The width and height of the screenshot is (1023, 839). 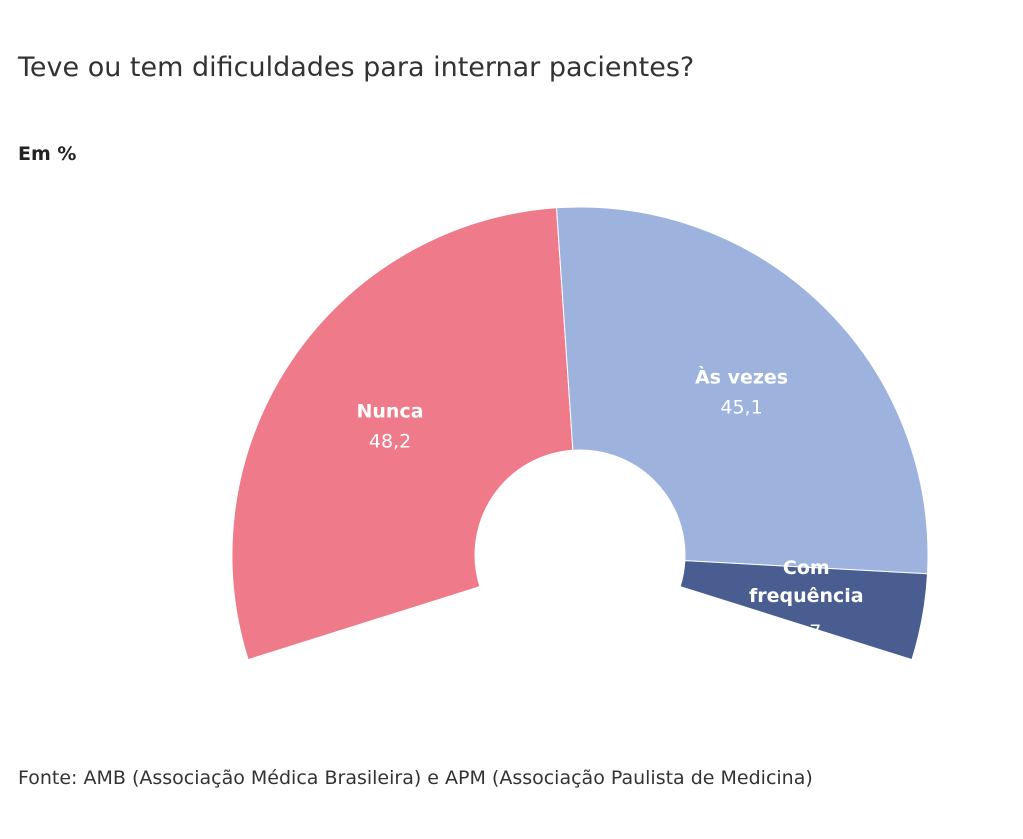 What do you see at coordinates (806, 632) in the screenshot?
I see `value-label: 6,7` at bounding box center [806, 632].